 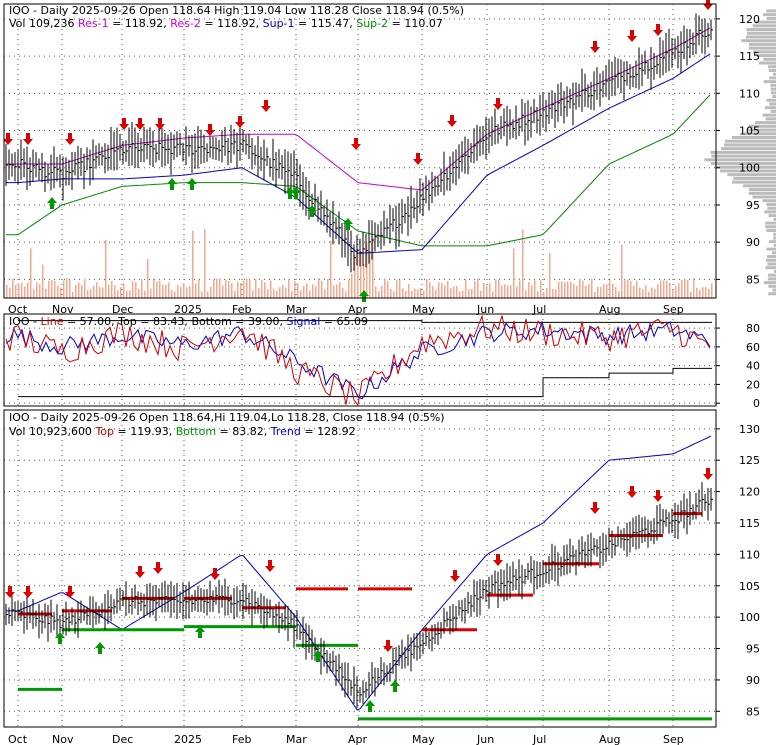 What do you see at coordinates (122, 309) in the screenshot?
I see `x-tick-label: Dec` at bounding box center [122, 309].